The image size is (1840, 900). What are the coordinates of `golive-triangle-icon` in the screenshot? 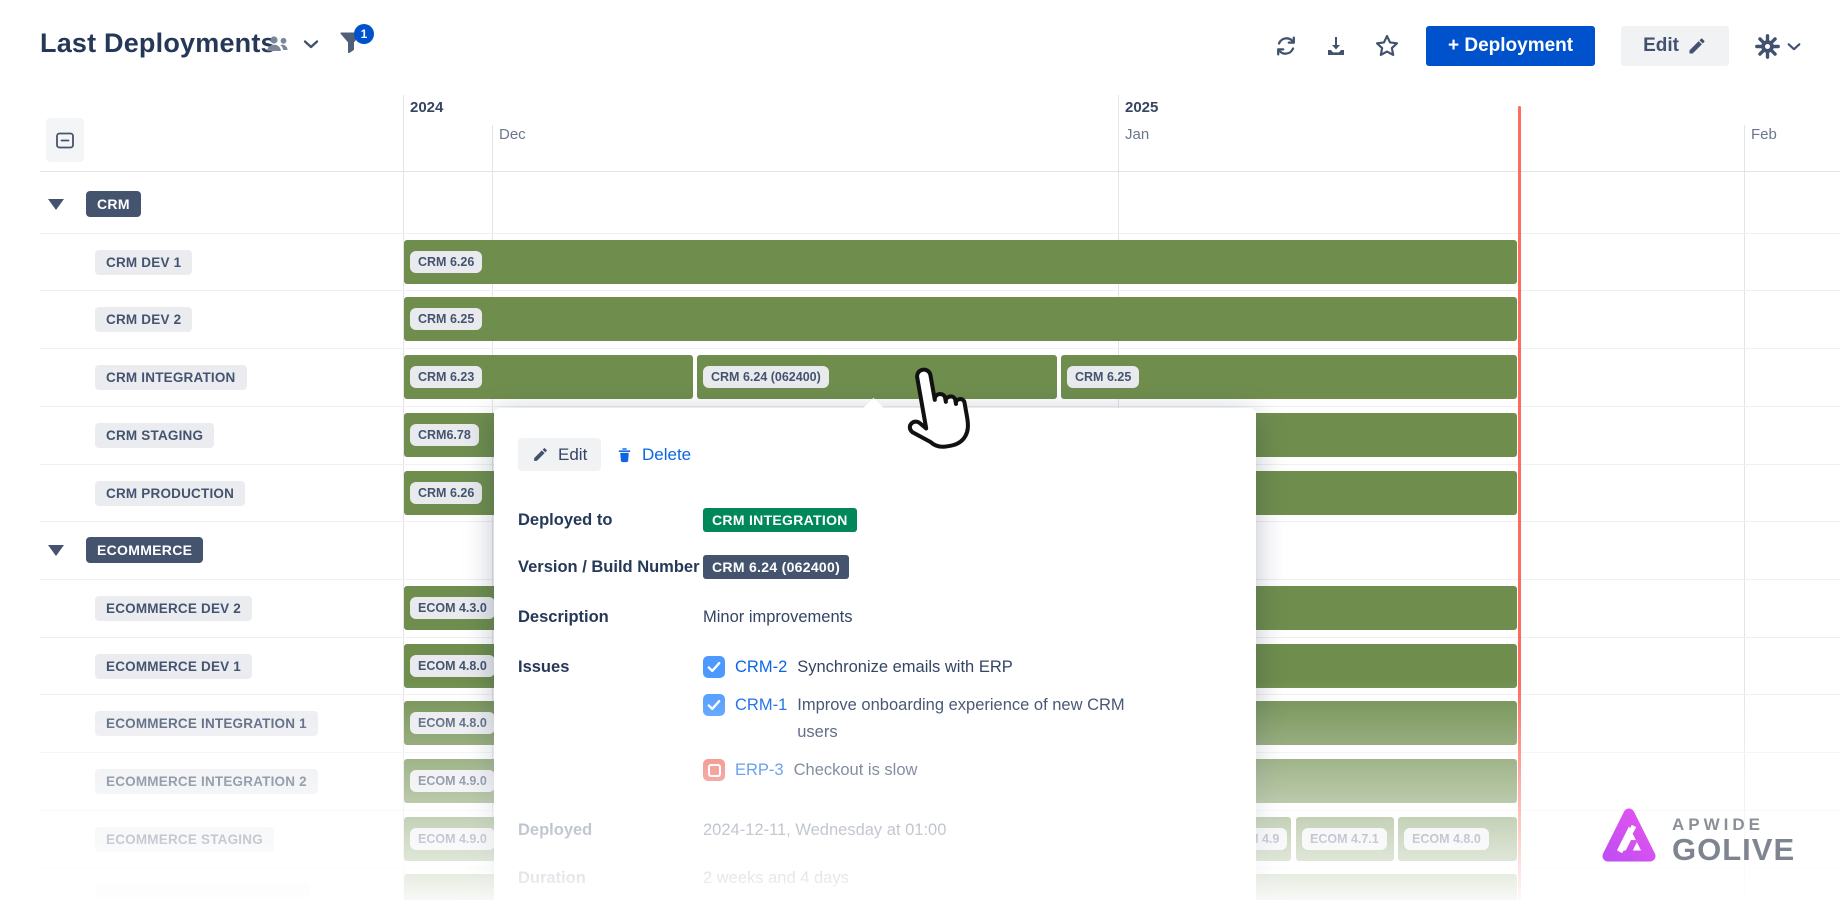 It's located at (1629, 835).